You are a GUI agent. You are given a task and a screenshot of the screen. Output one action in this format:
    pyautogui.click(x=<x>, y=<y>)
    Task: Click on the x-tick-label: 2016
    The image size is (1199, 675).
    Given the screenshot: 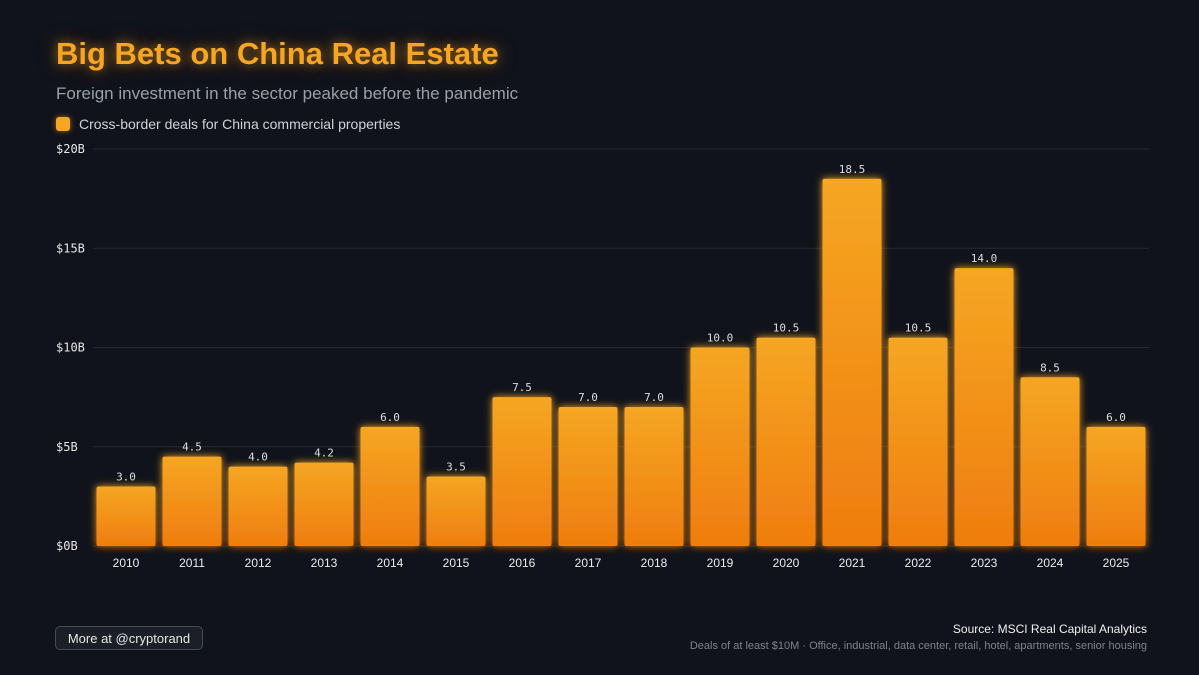 What is the action you would take?
    pyautogui.click(x=522, y=563)
    